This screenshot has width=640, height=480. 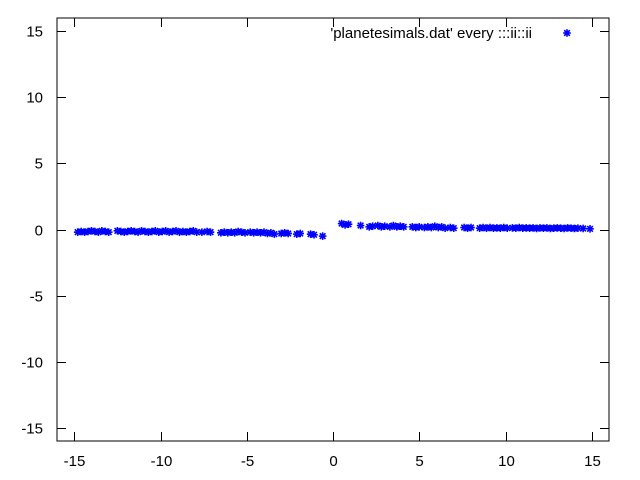 What do you see at coordinates (419, 461) in the screenshot?
I see `x-tick-label: 5` at bounding box center [419, 461].